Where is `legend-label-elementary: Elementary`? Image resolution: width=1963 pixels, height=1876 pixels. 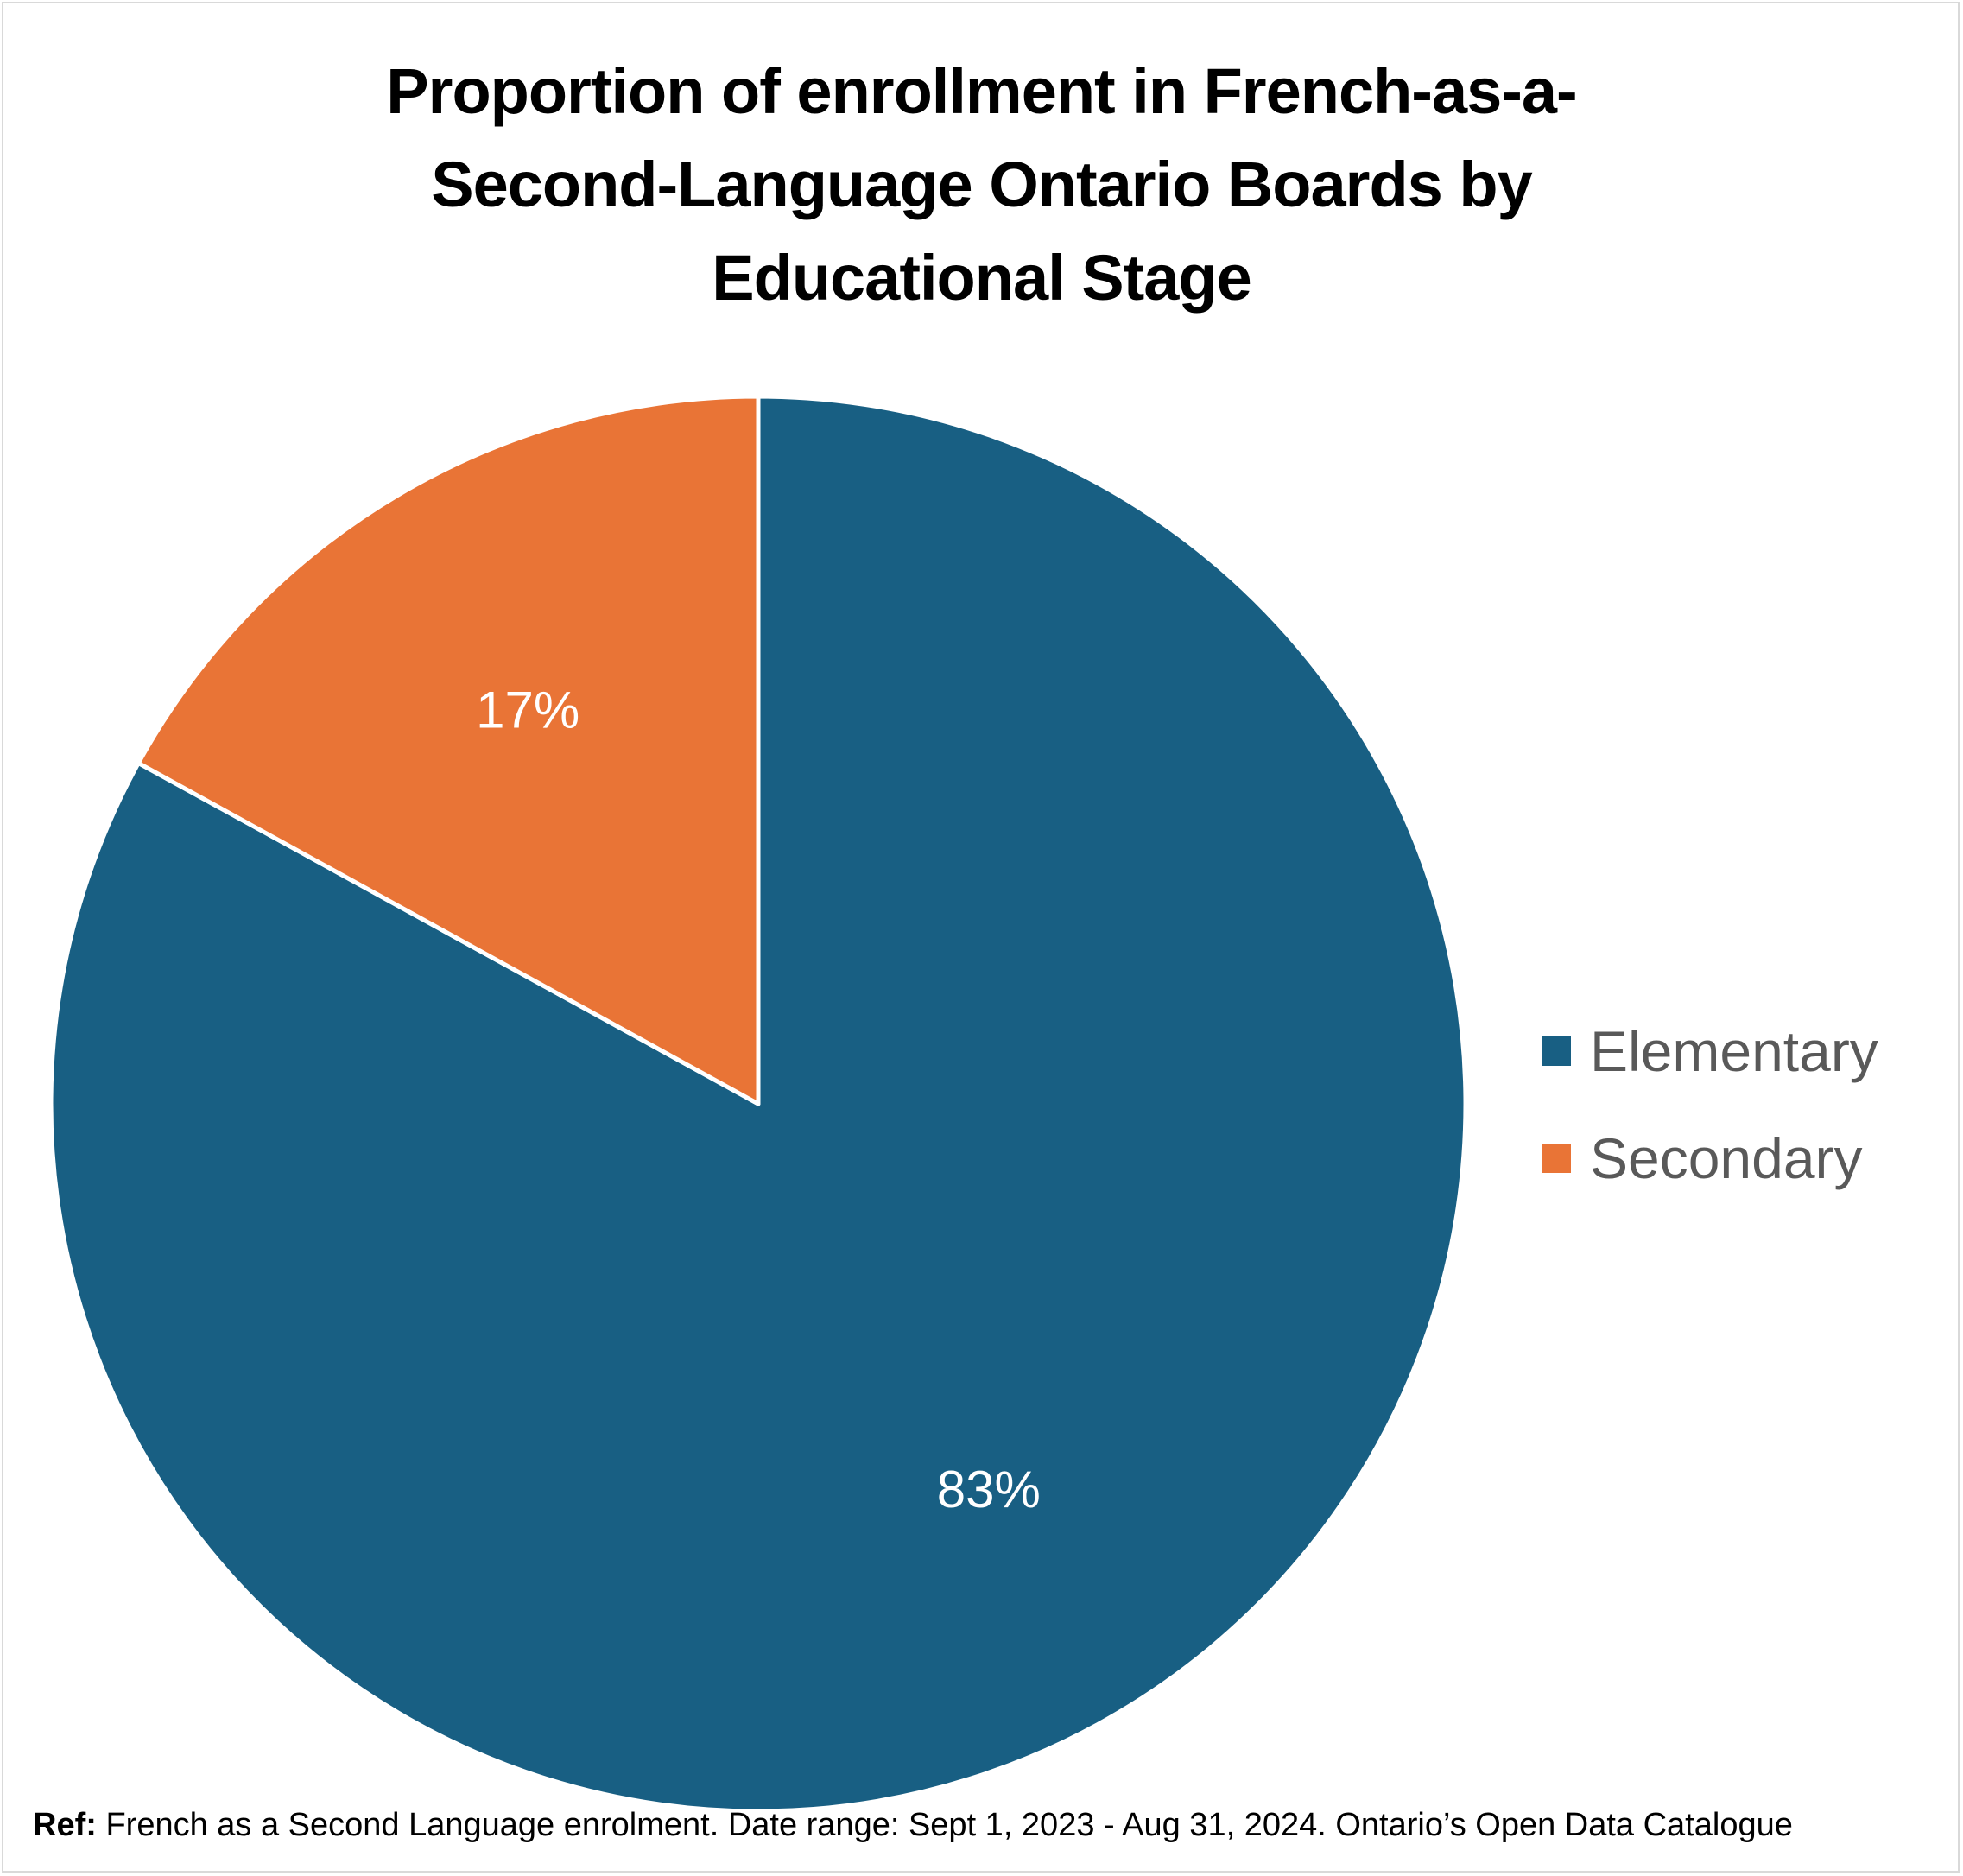
legend-label-elementary: Elementary is located at coordinates (1734, 1051).